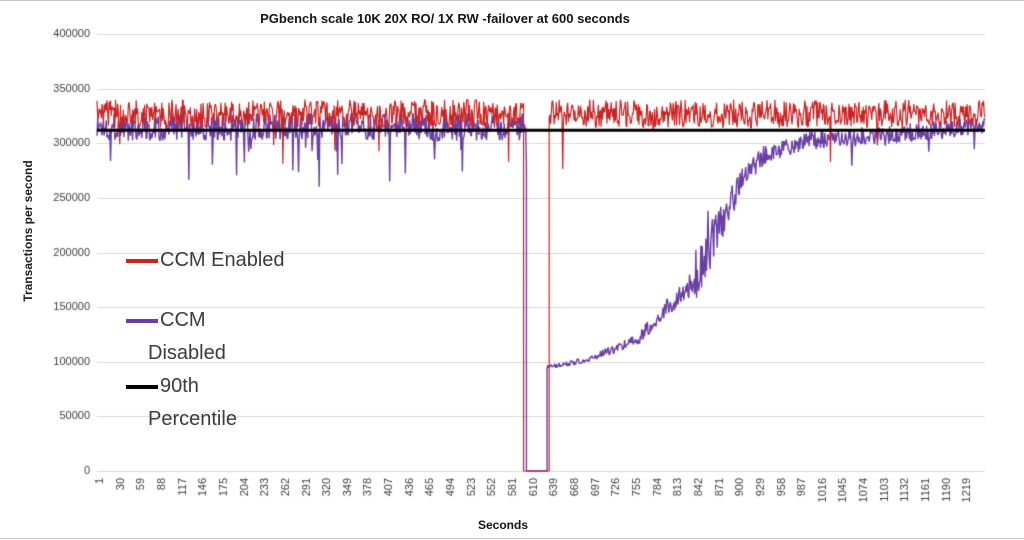  What do you see at coordinates (28, 231) in the screenshot?
I see `y-axis-title: Transactions per second` at bounding box center [28, 231].